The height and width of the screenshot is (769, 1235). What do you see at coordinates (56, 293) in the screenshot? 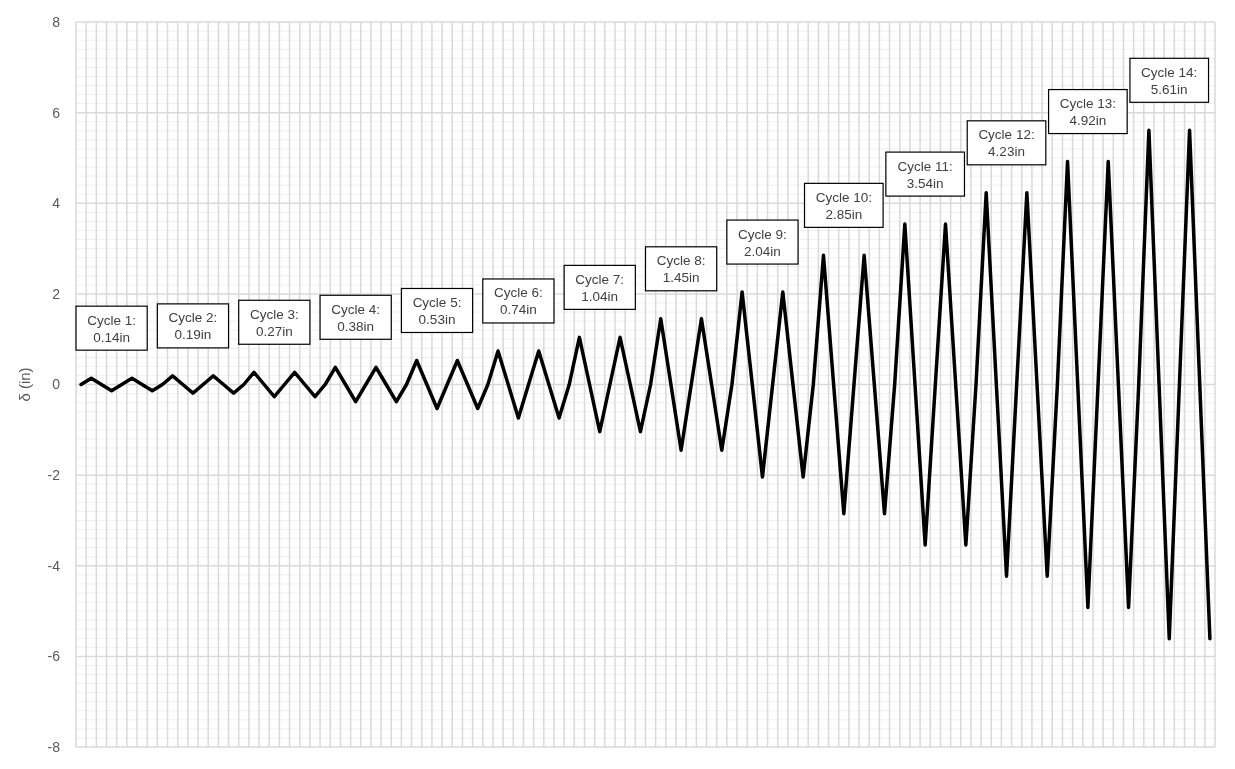
I see `y-tick-label: 2` at bounding box center [56, 293].